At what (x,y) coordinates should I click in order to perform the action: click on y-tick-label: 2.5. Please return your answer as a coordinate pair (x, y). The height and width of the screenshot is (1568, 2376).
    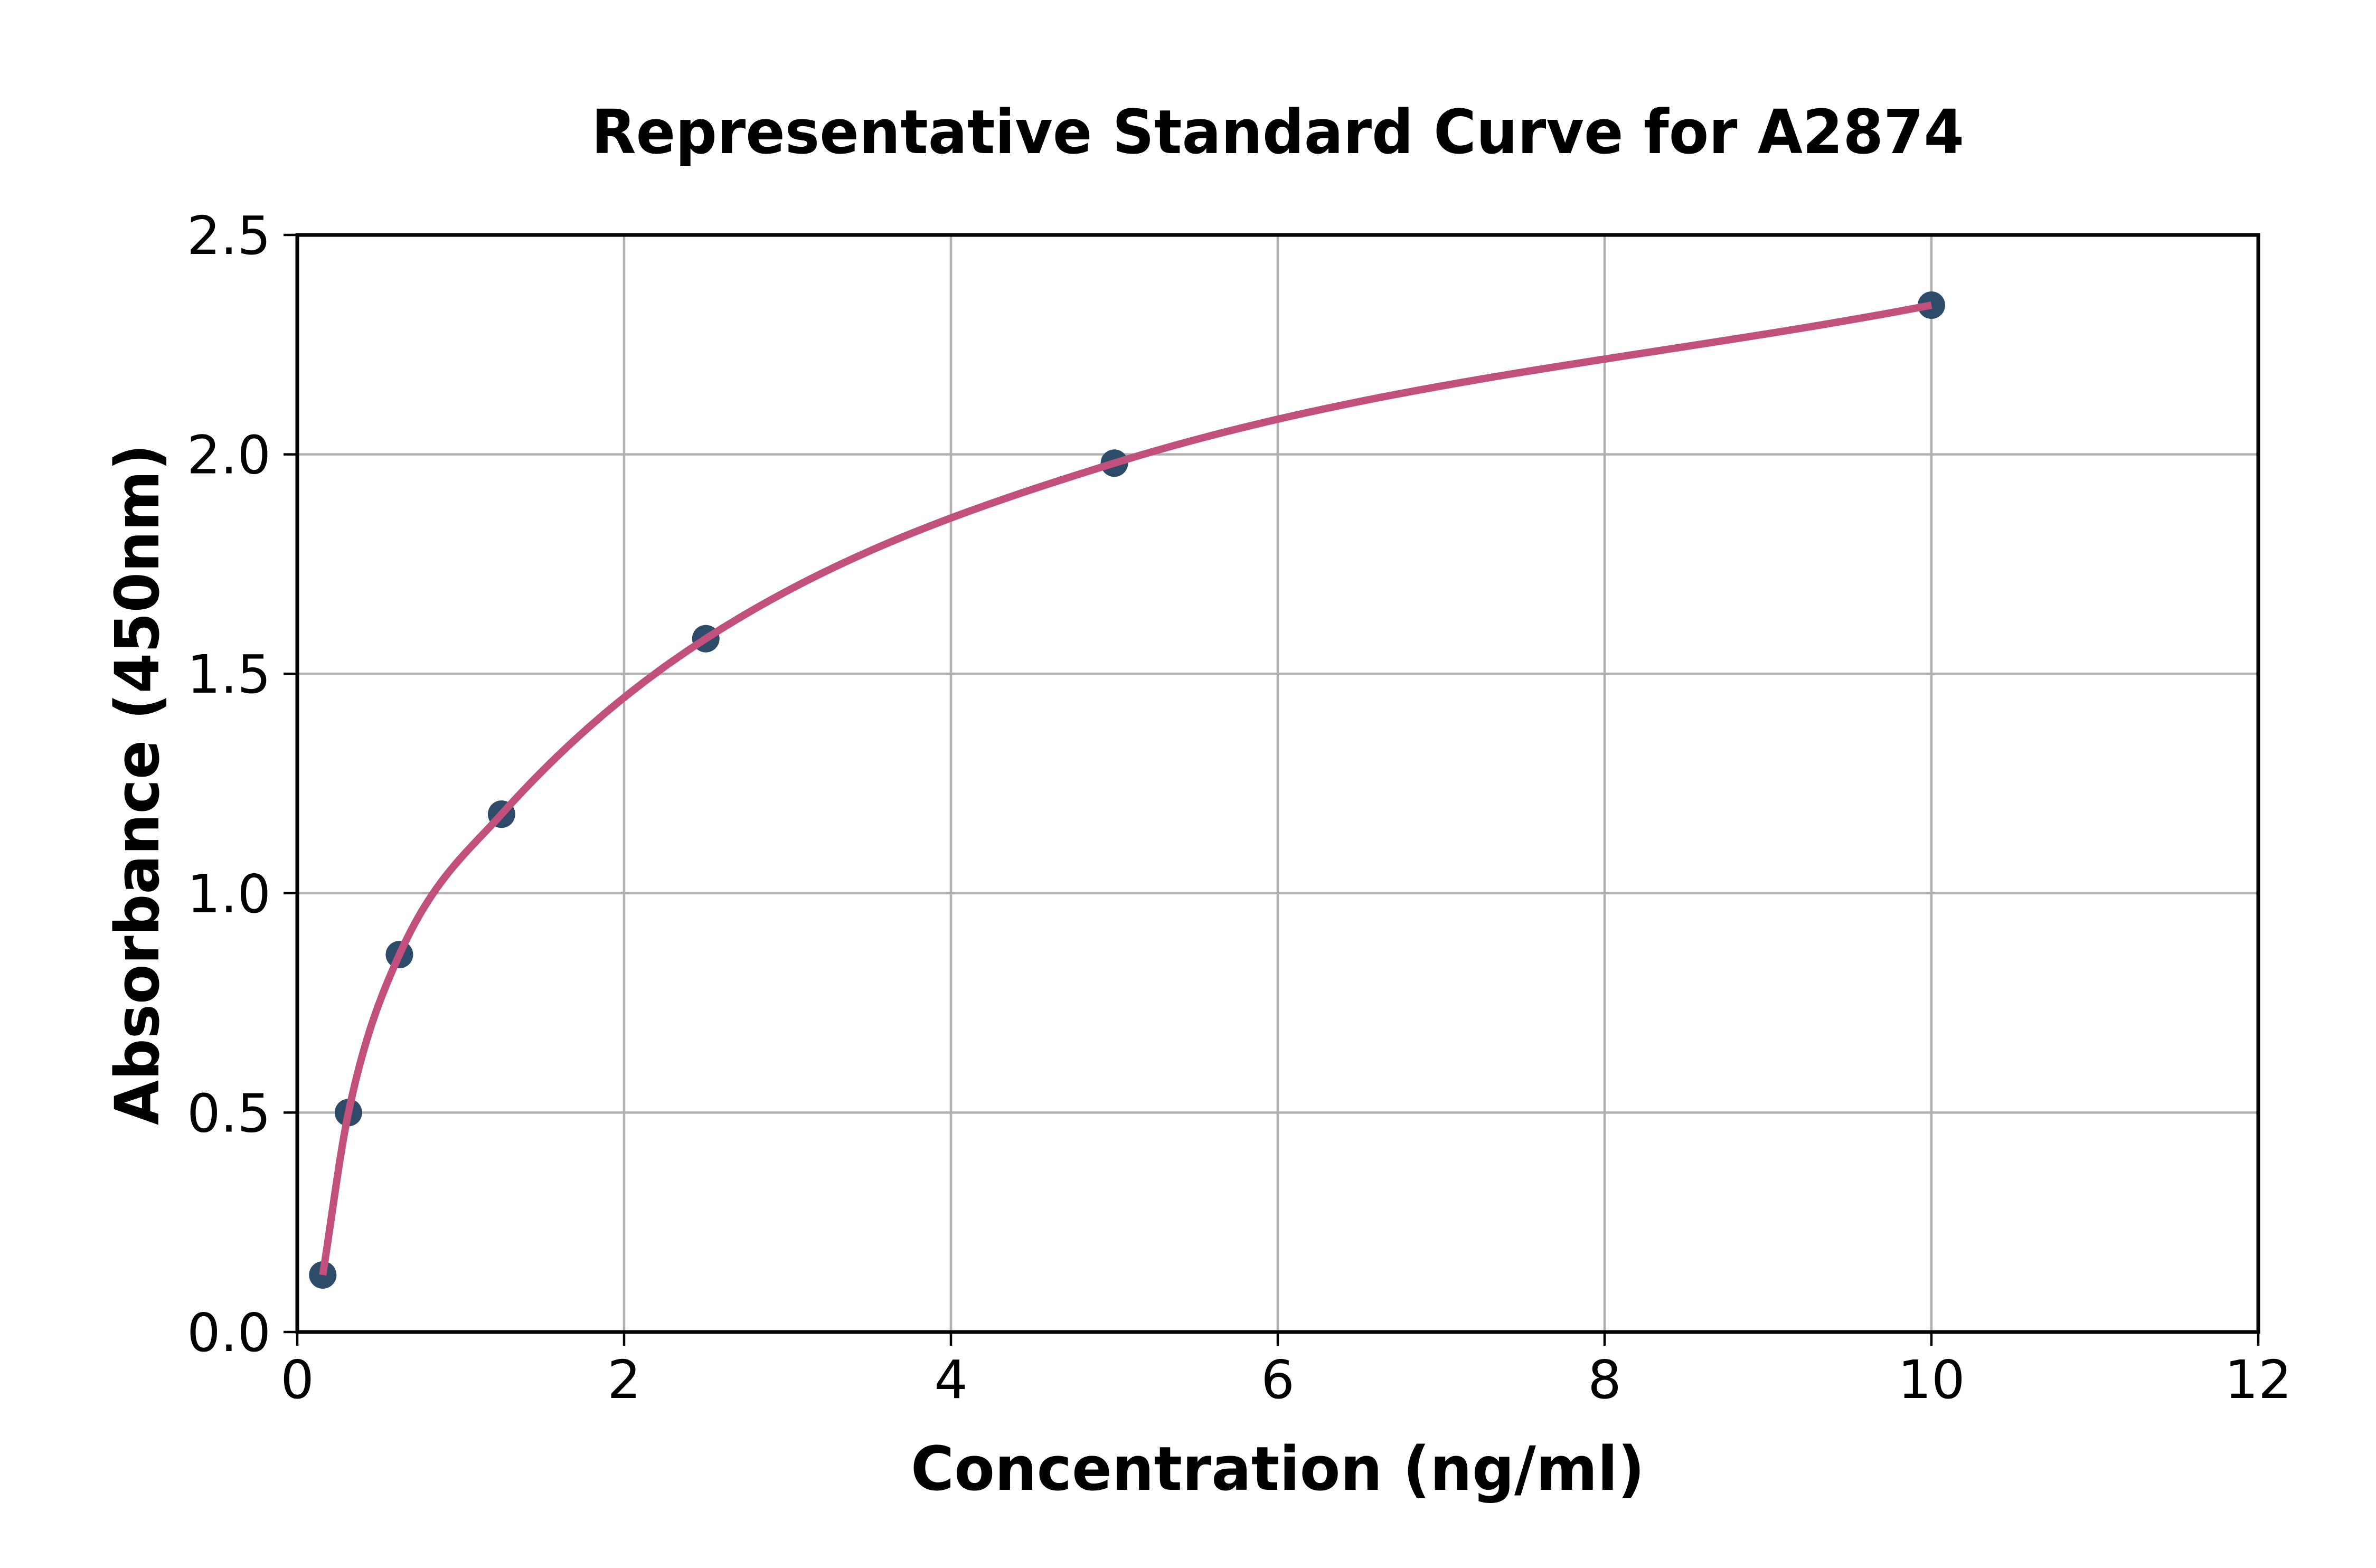
    Looking at the image, I should click on (229, 236).